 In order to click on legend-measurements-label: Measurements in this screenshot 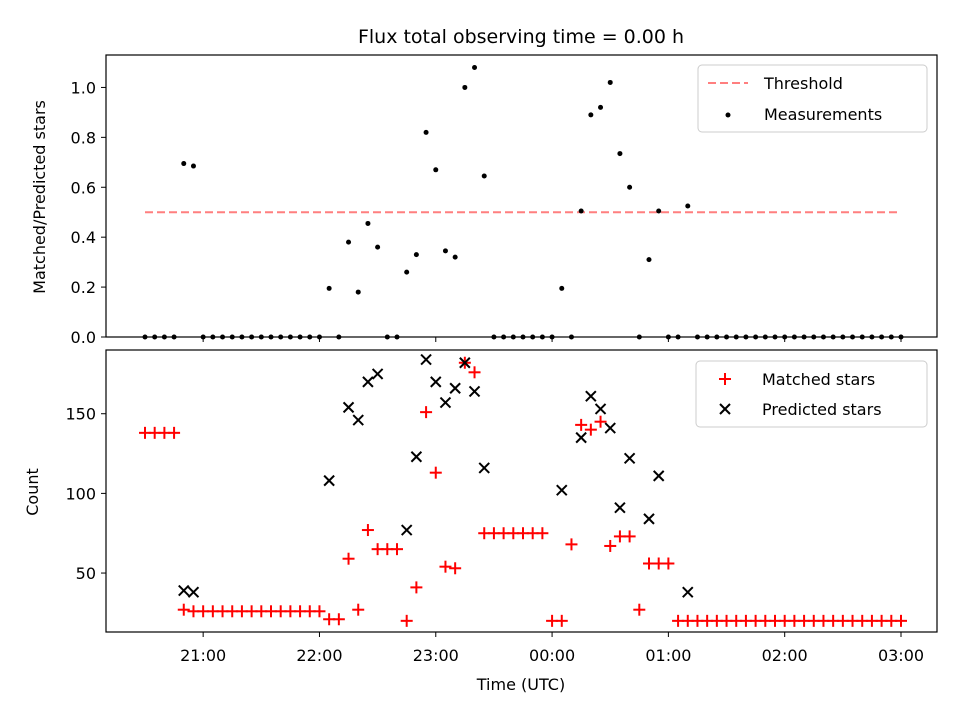, I will do `click(823, 114)`.